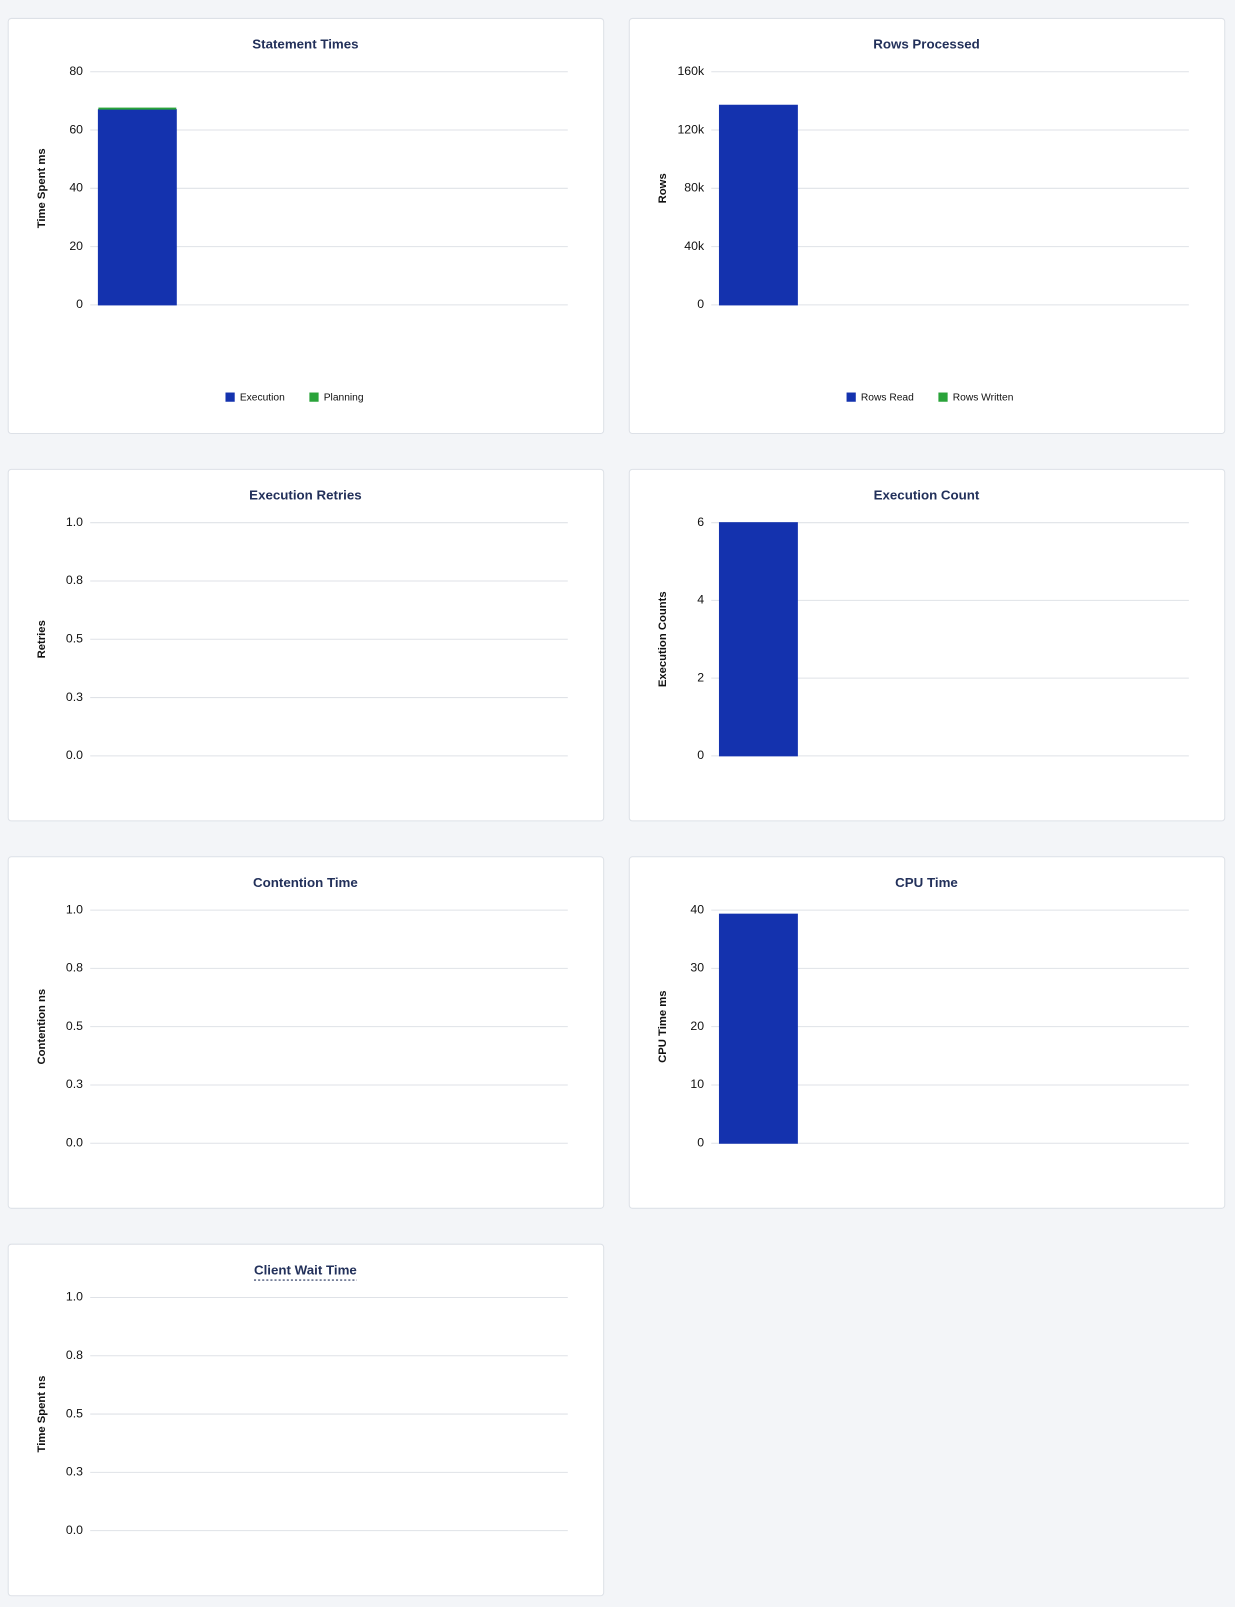 This screenshot has width=1235, height=1607. I want to click on legend-label: Rows Written, so click(983, 397).